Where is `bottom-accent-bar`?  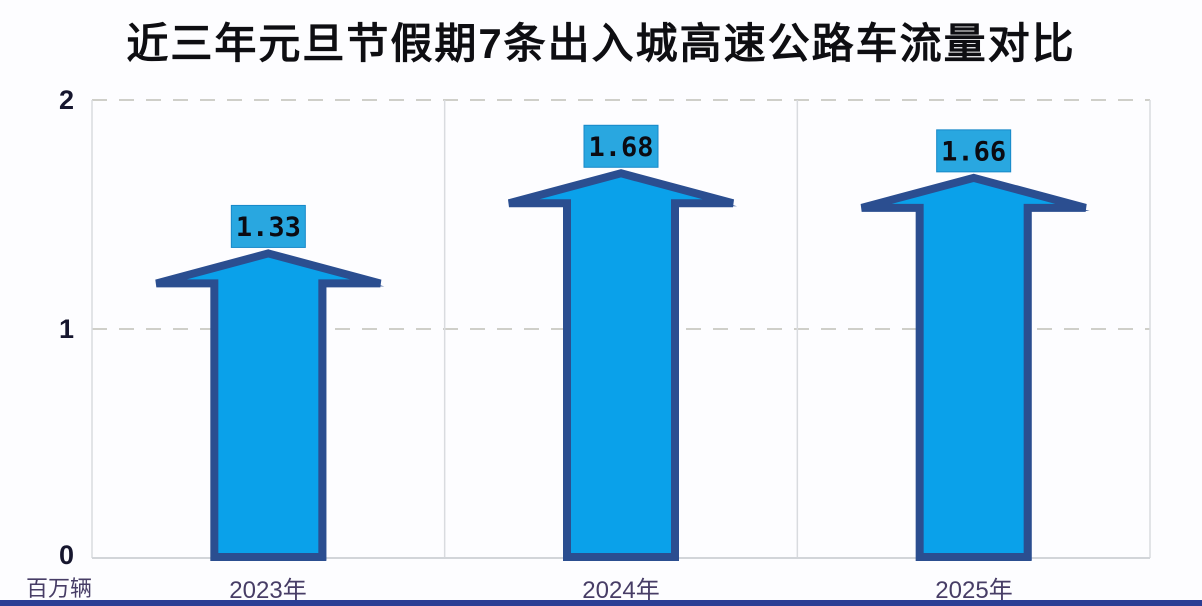
bottom-accent-bar is located at coordinates (601, 603).